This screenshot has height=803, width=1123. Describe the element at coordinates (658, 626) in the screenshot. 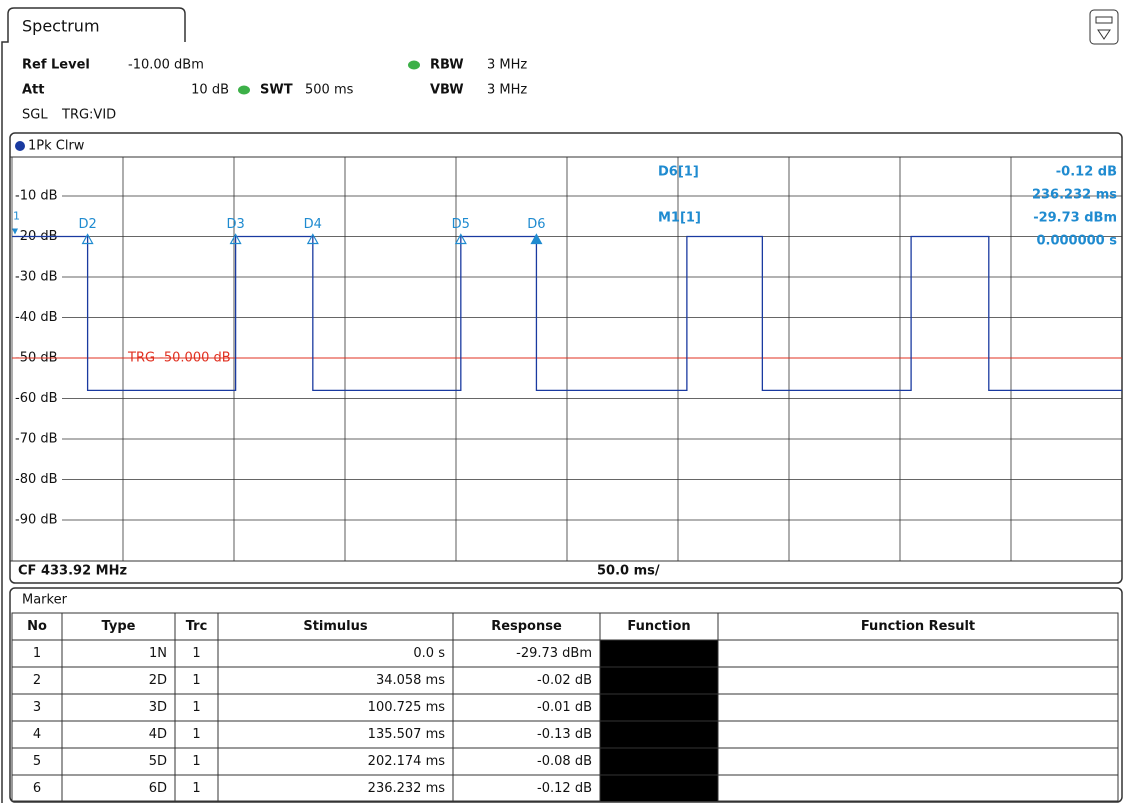

I see `column-header: Function` at that location.